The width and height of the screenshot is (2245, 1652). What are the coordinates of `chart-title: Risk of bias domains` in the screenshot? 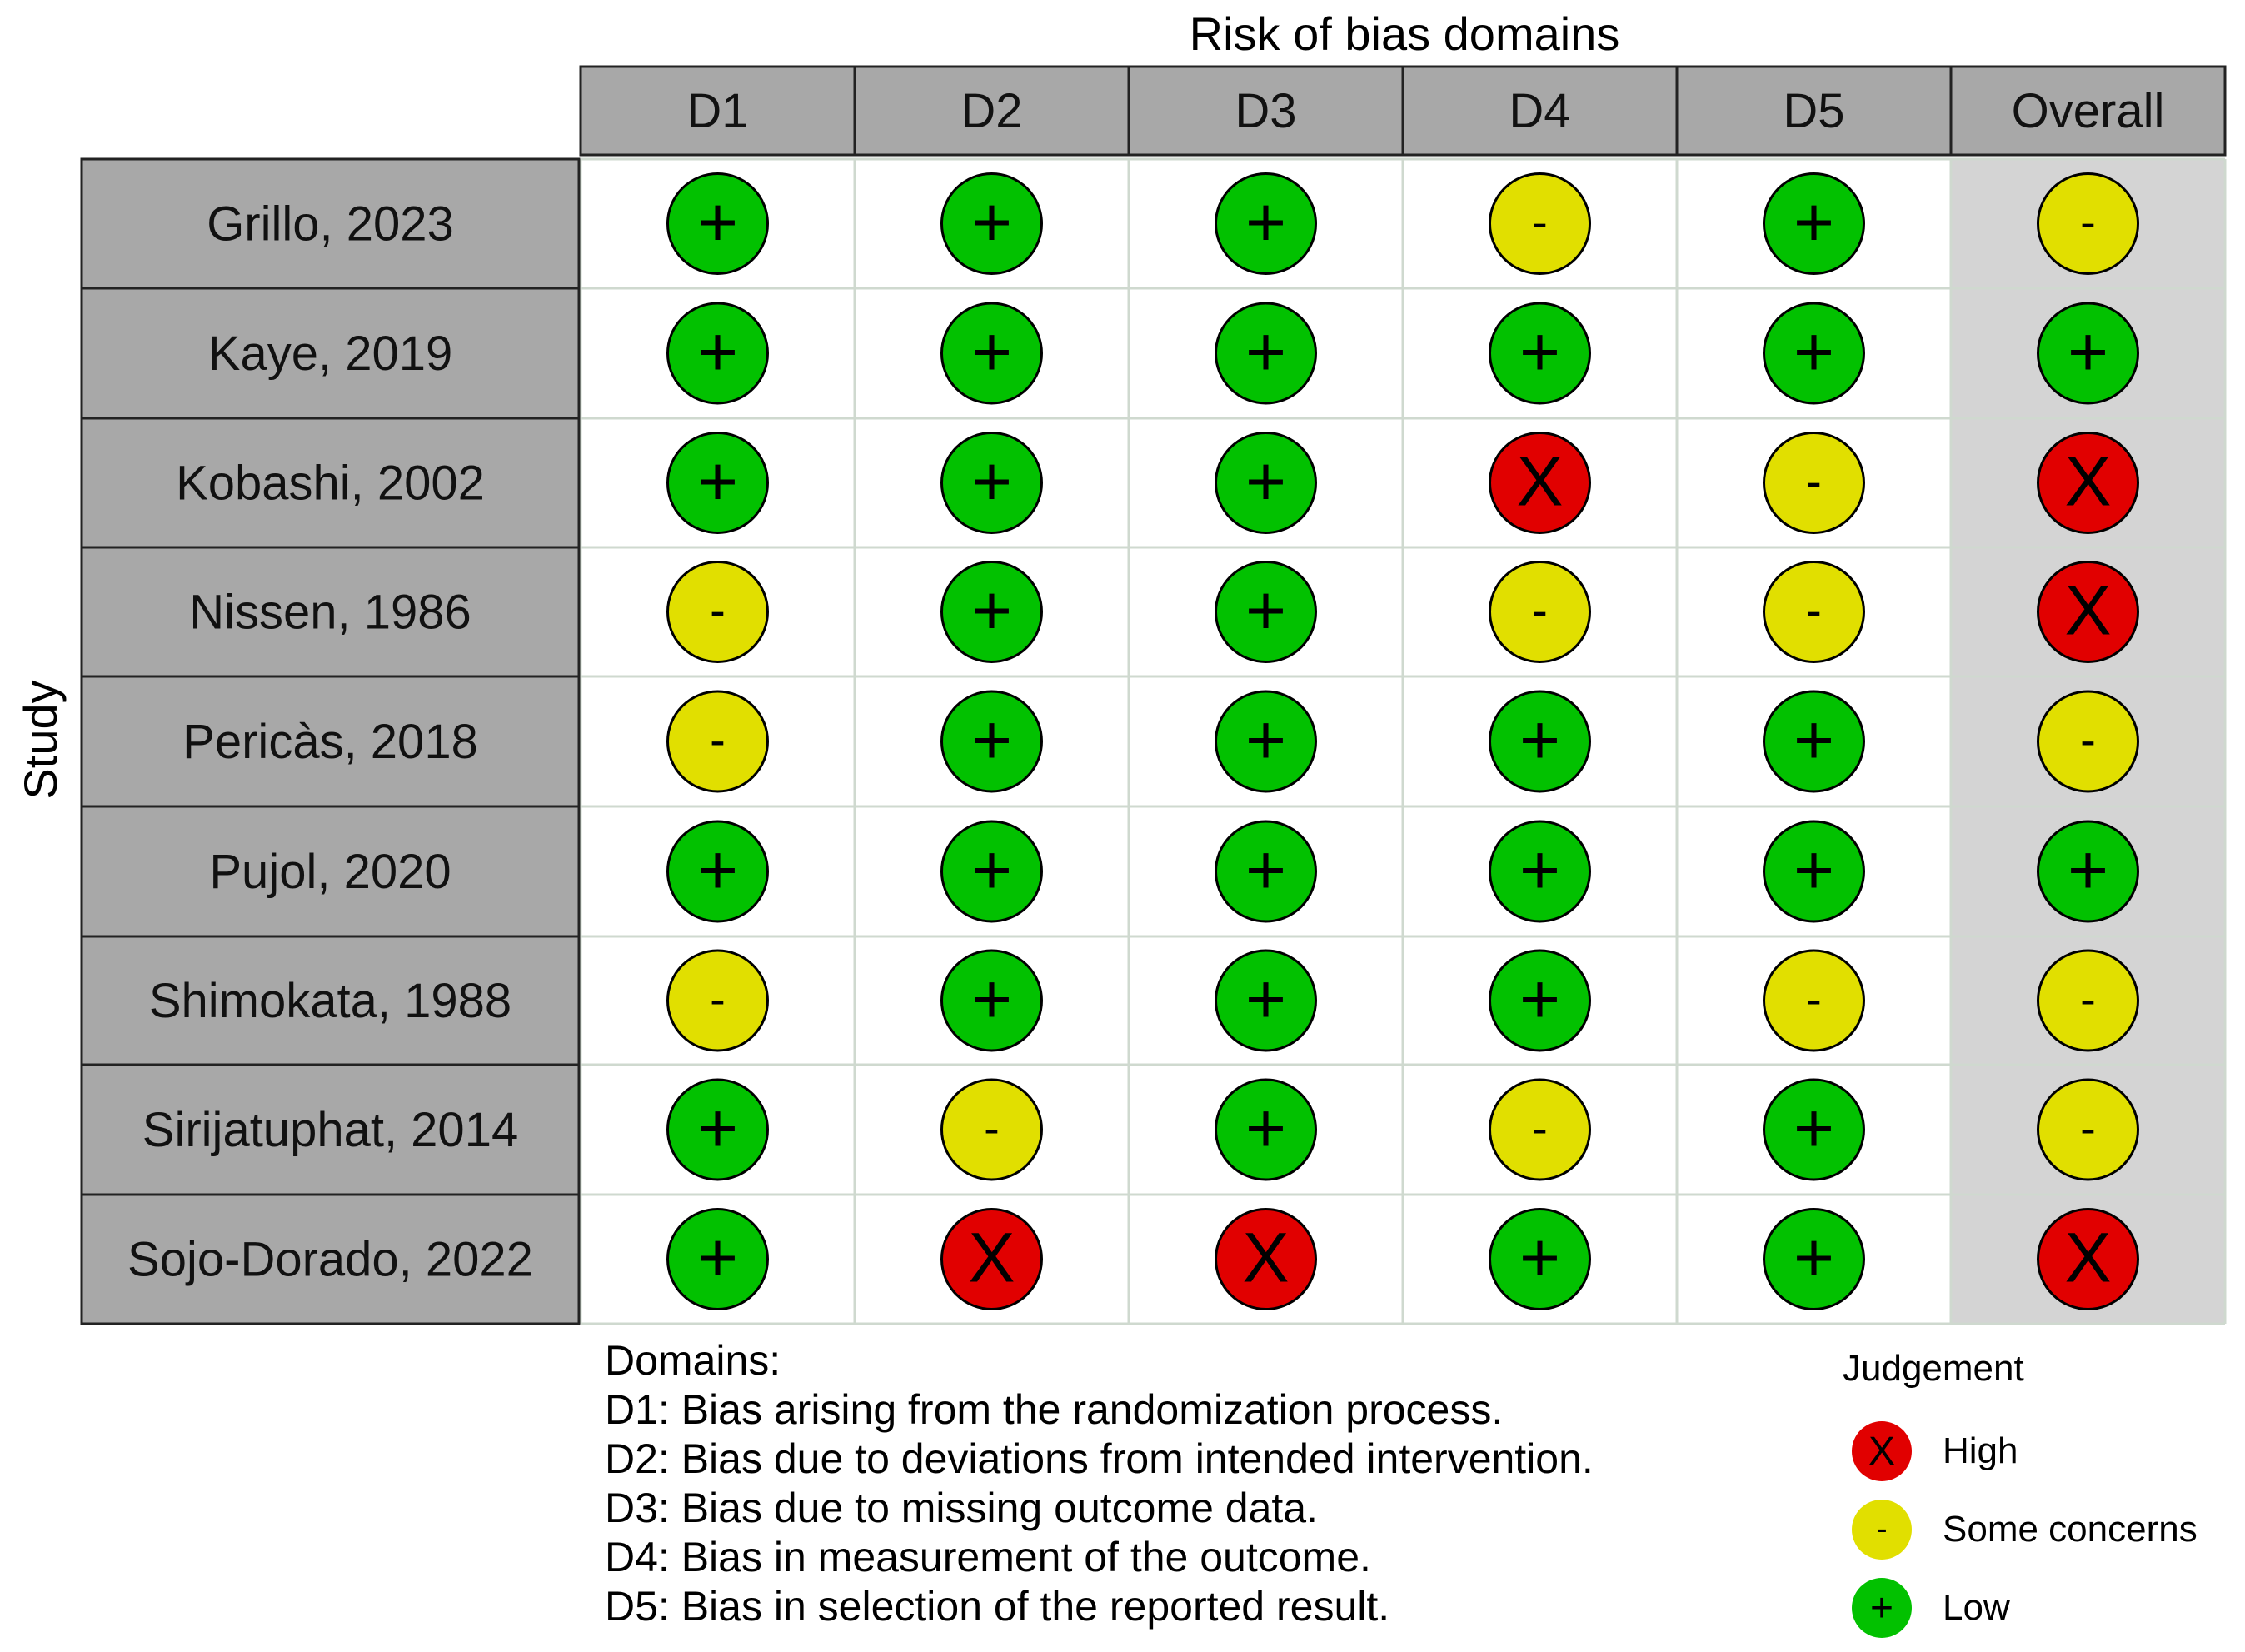 It's located at (1405, 33).